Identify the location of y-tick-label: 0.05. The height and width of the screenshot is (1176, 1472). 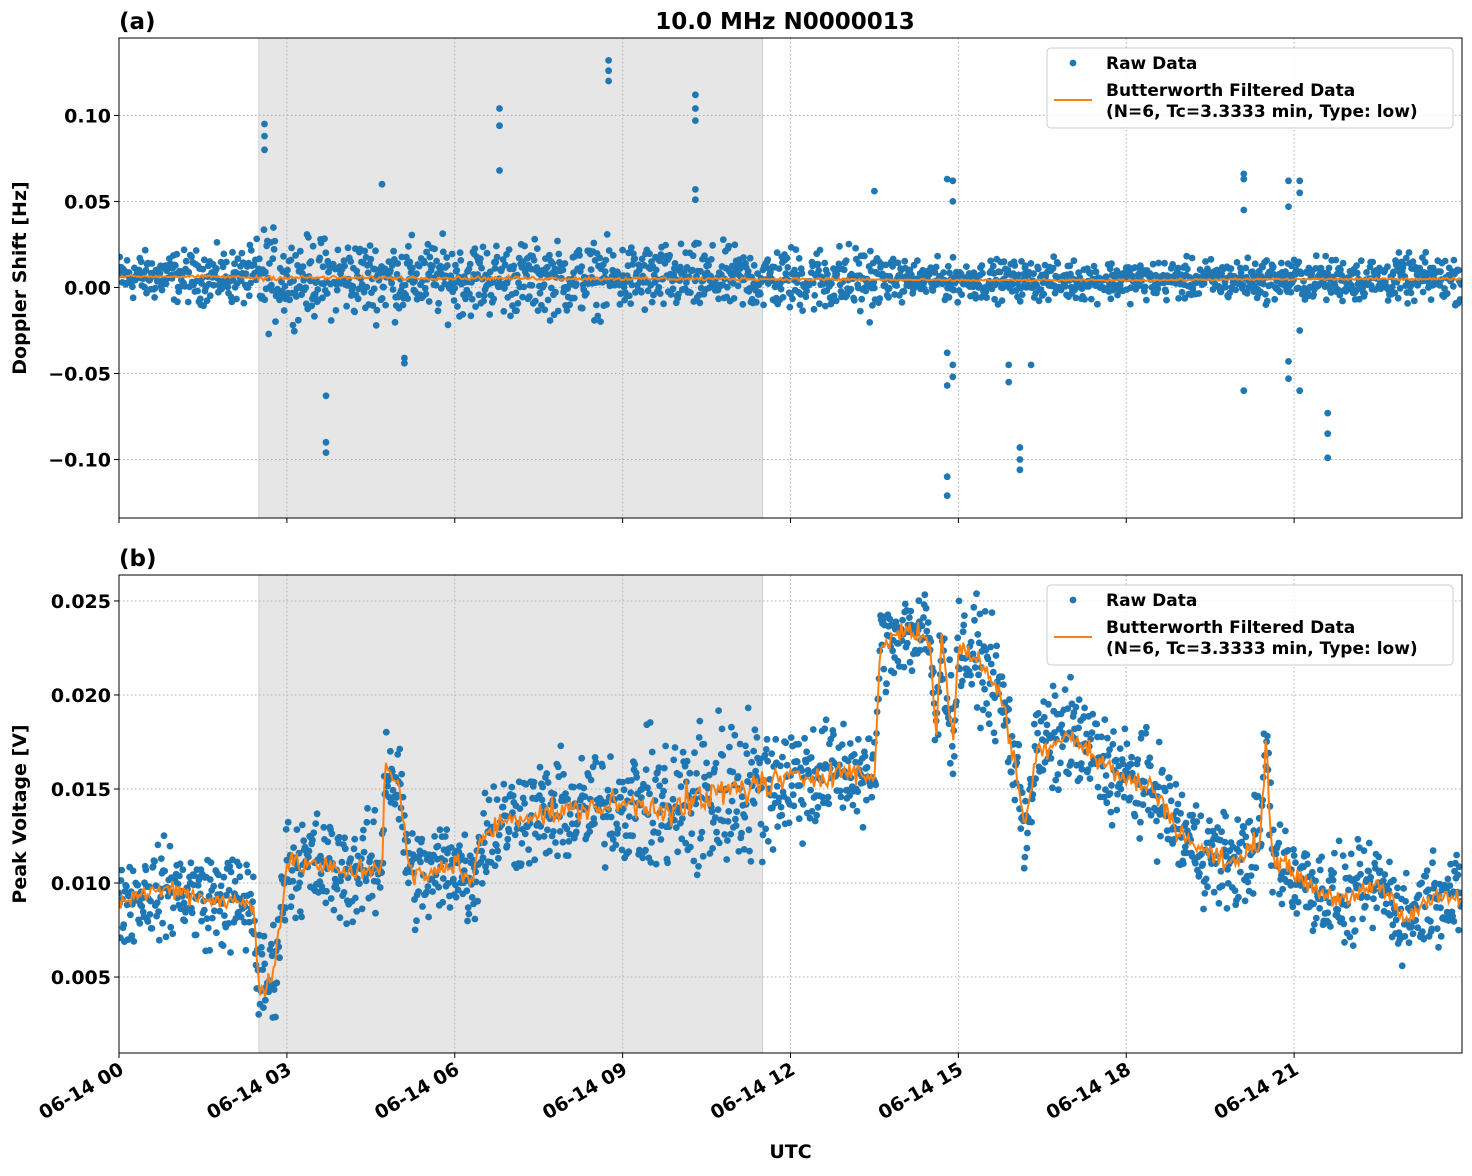
(87, 202).